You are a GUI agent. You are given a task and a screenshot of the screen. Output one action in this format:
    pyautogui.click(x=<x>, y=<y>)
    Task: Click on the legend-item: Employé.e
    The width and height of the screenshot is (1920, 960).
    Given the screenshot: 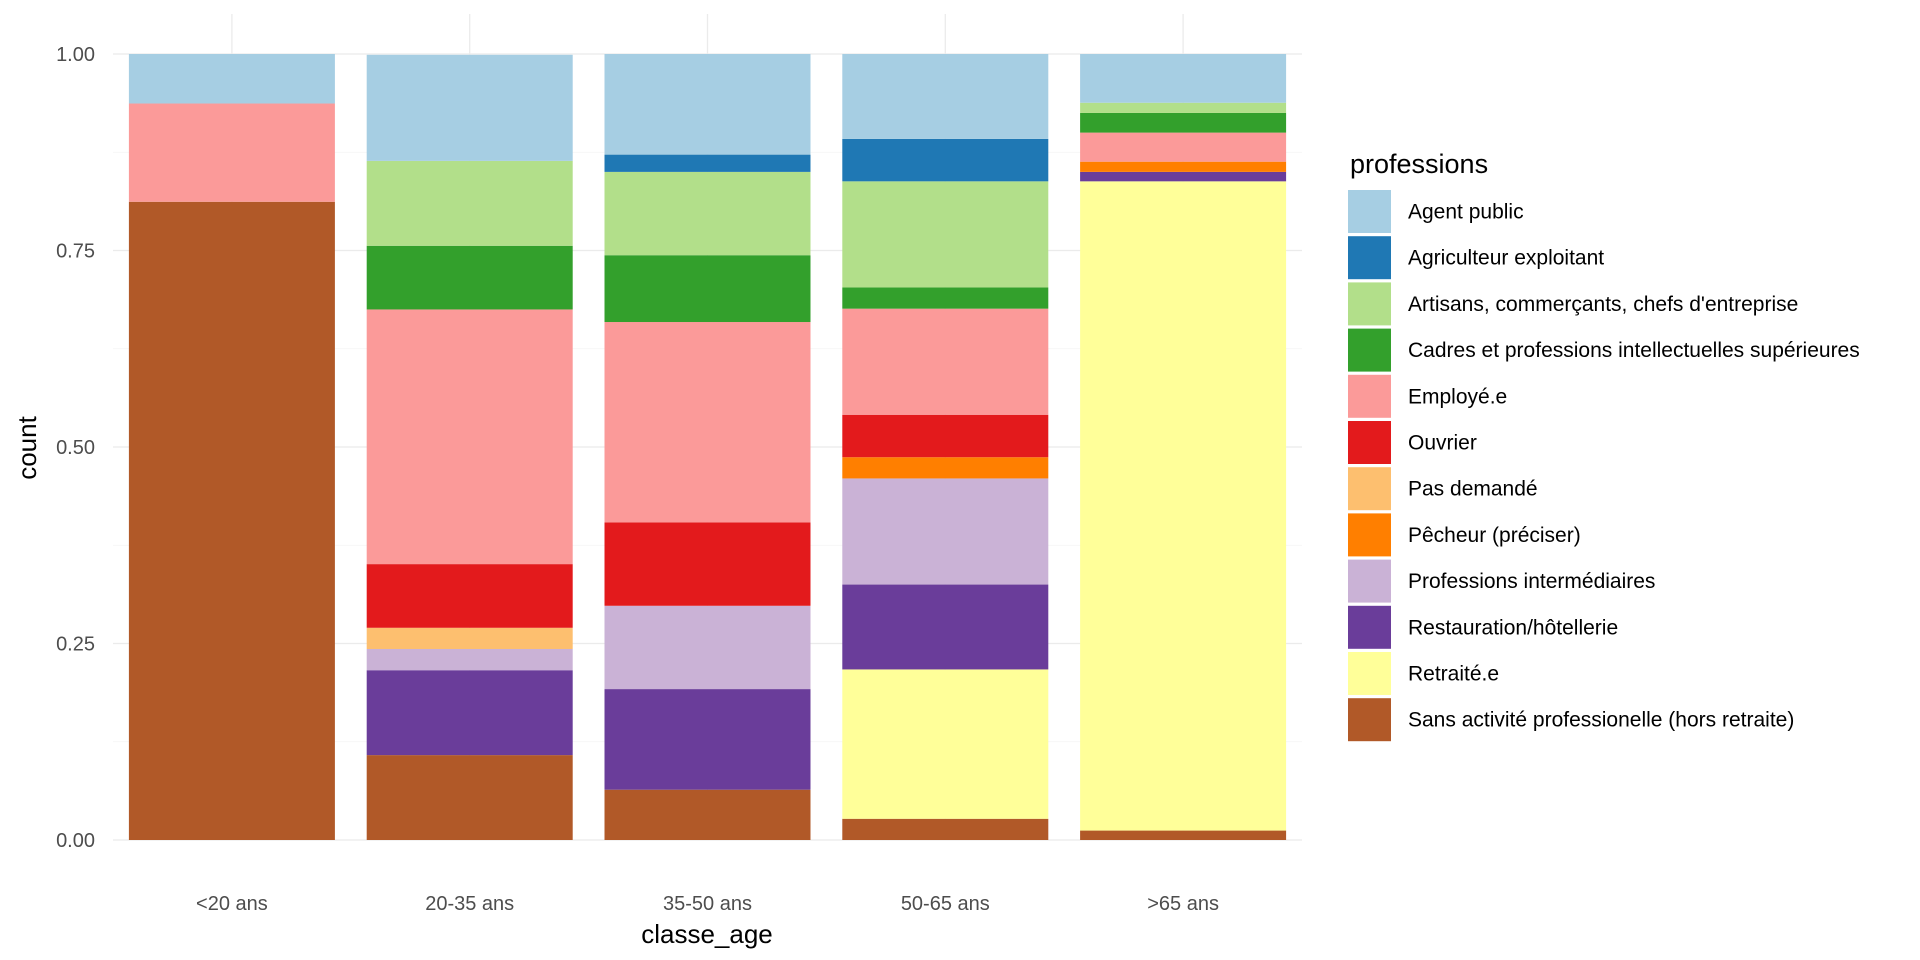 What is the action you would take?
    pyautogui.click(x=1427, y=396)
    